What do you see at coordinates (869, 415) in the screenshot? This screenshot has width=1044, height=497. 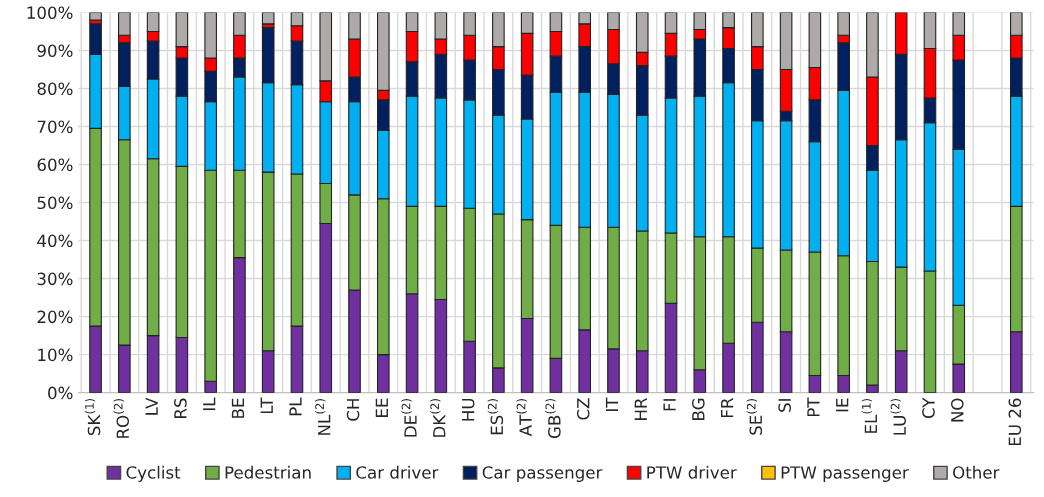 I see `x-tick-label: EL$^{(1)}$` at bounding box center [869, 415].